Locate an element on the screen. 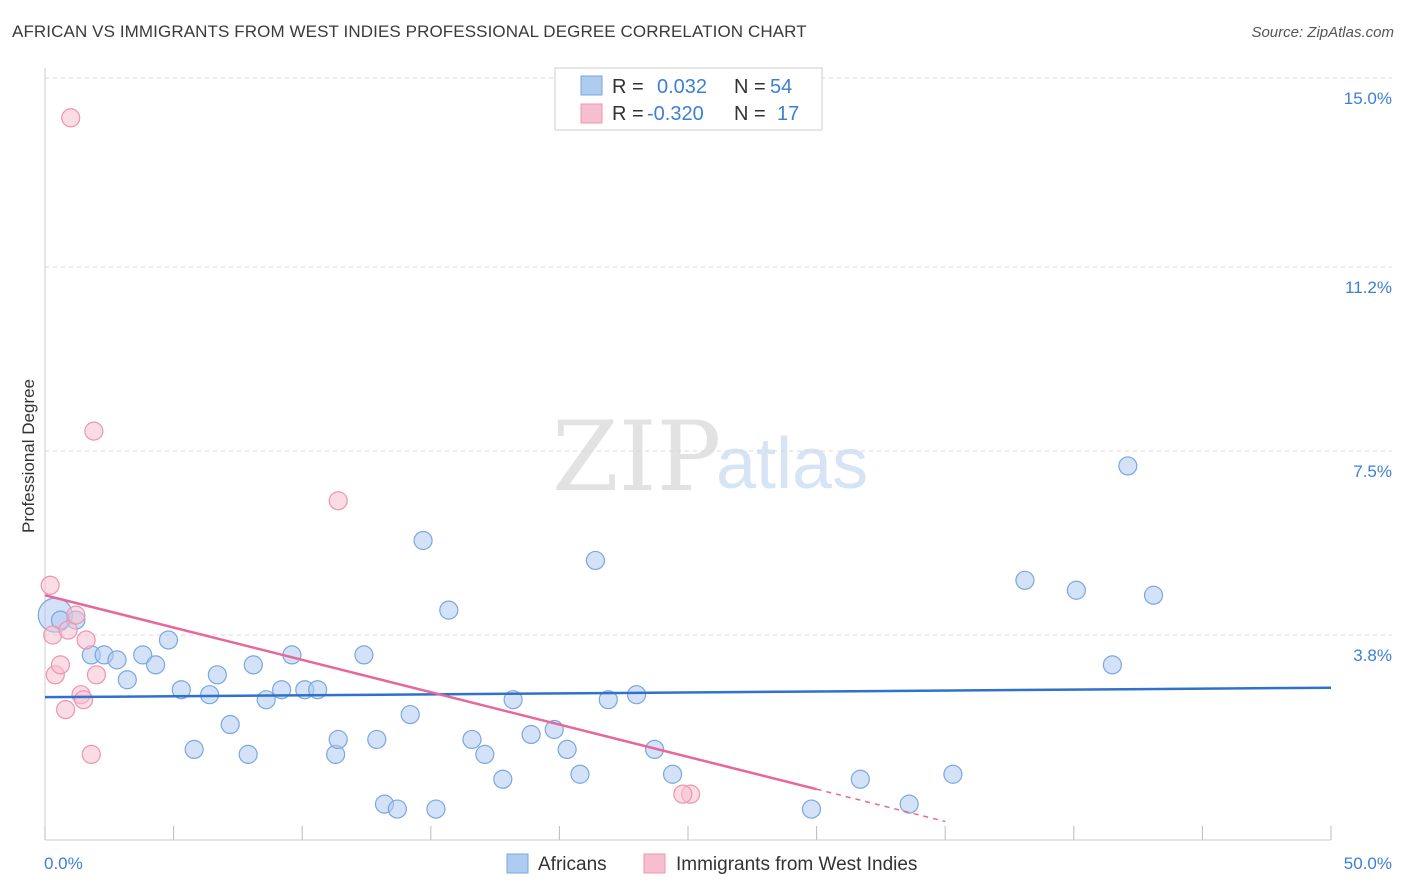  legend-west-indies-r-value: -0.320 is located at coordinates (675, 114).